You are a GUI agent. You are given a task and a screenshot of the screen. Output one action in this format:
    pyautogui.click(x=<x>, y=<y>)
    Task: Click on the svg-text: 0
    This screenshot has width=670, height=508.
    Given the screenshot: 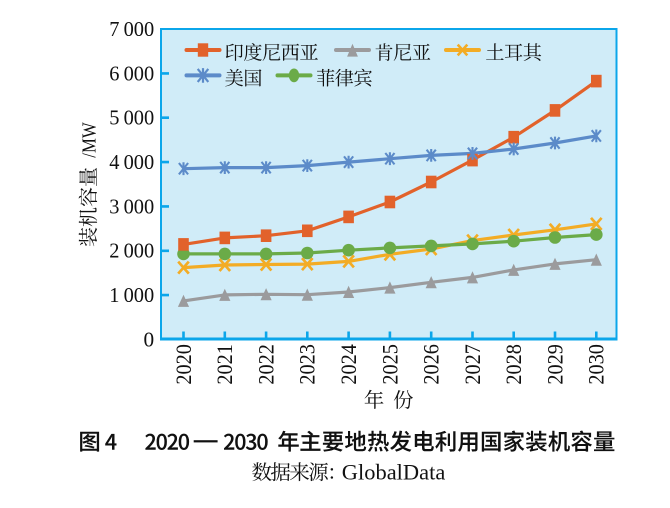 What is the action you would take?
    pyautogui.click(x=149, y=339)
    